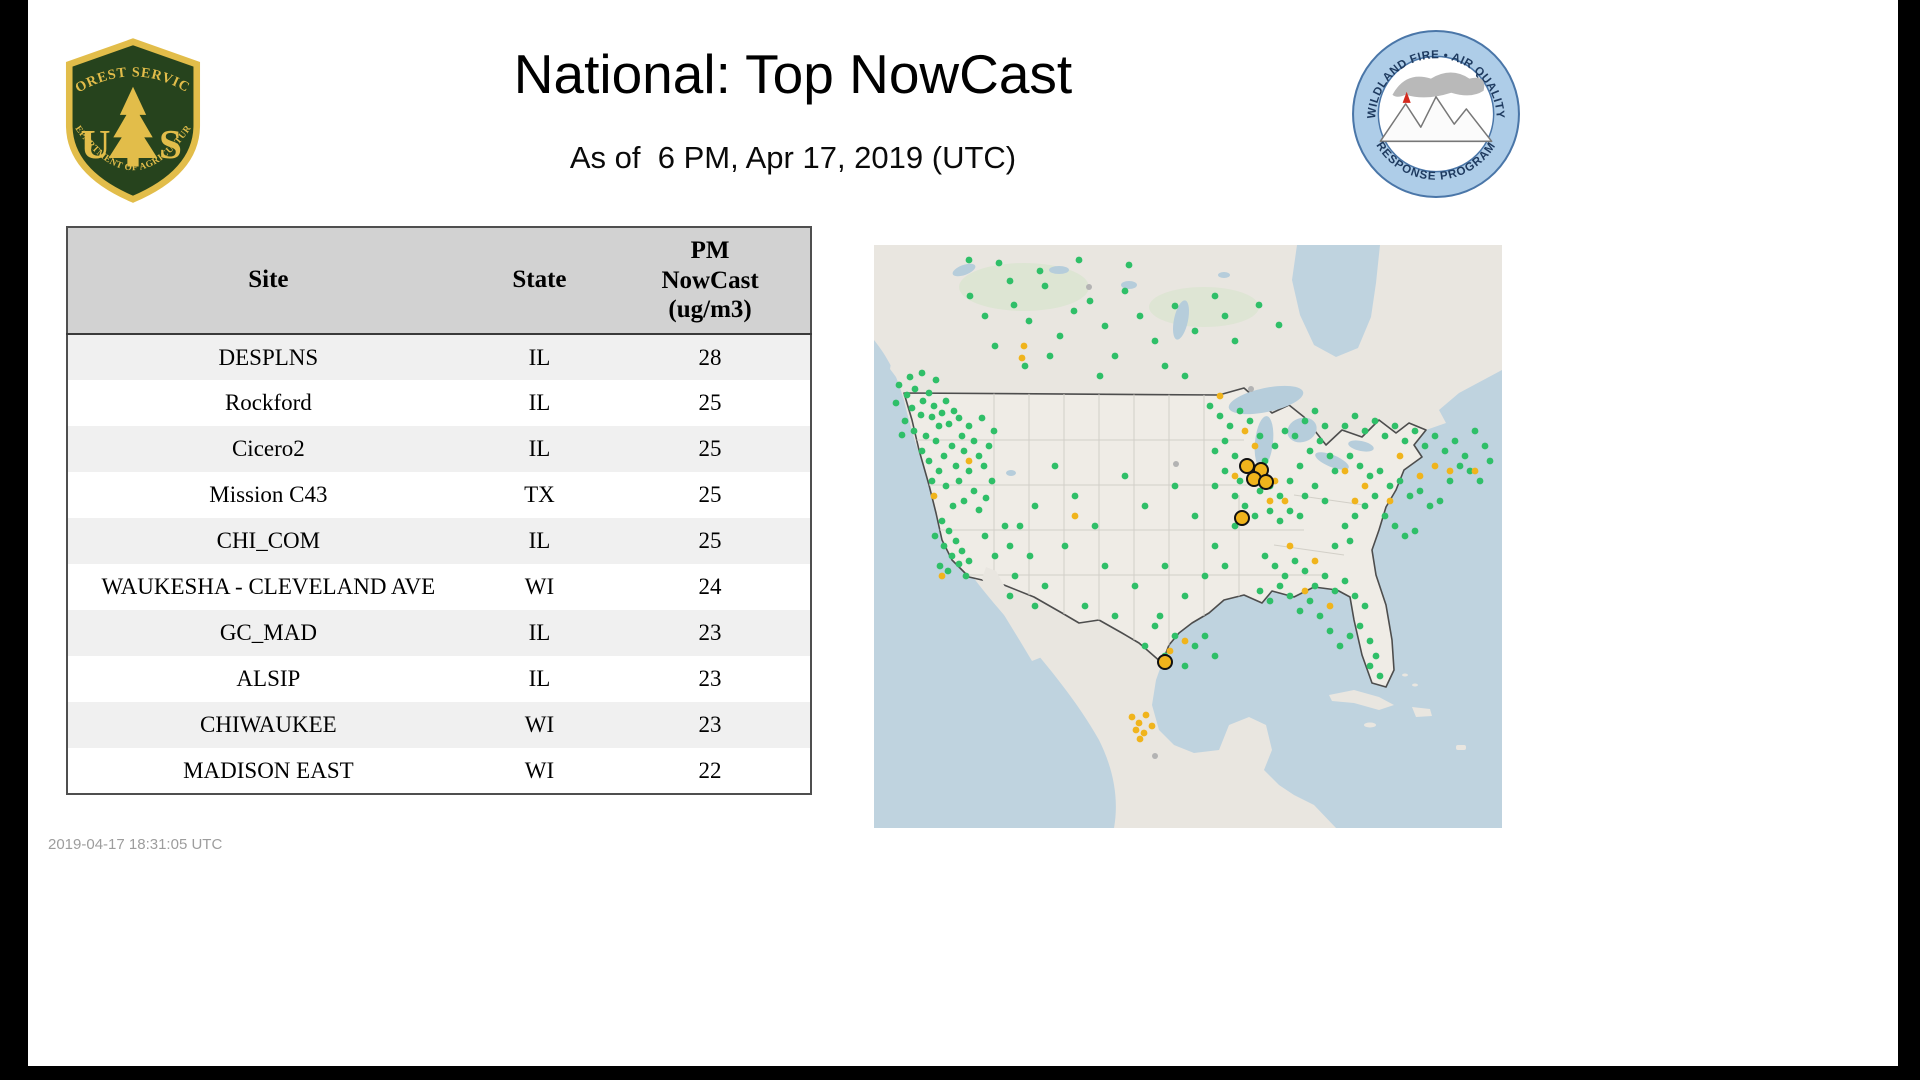 The image size is (1920, 1080). Describe the element at coordinates (710, 449) in the screenshot. I see `value-cell: 25` at that location.